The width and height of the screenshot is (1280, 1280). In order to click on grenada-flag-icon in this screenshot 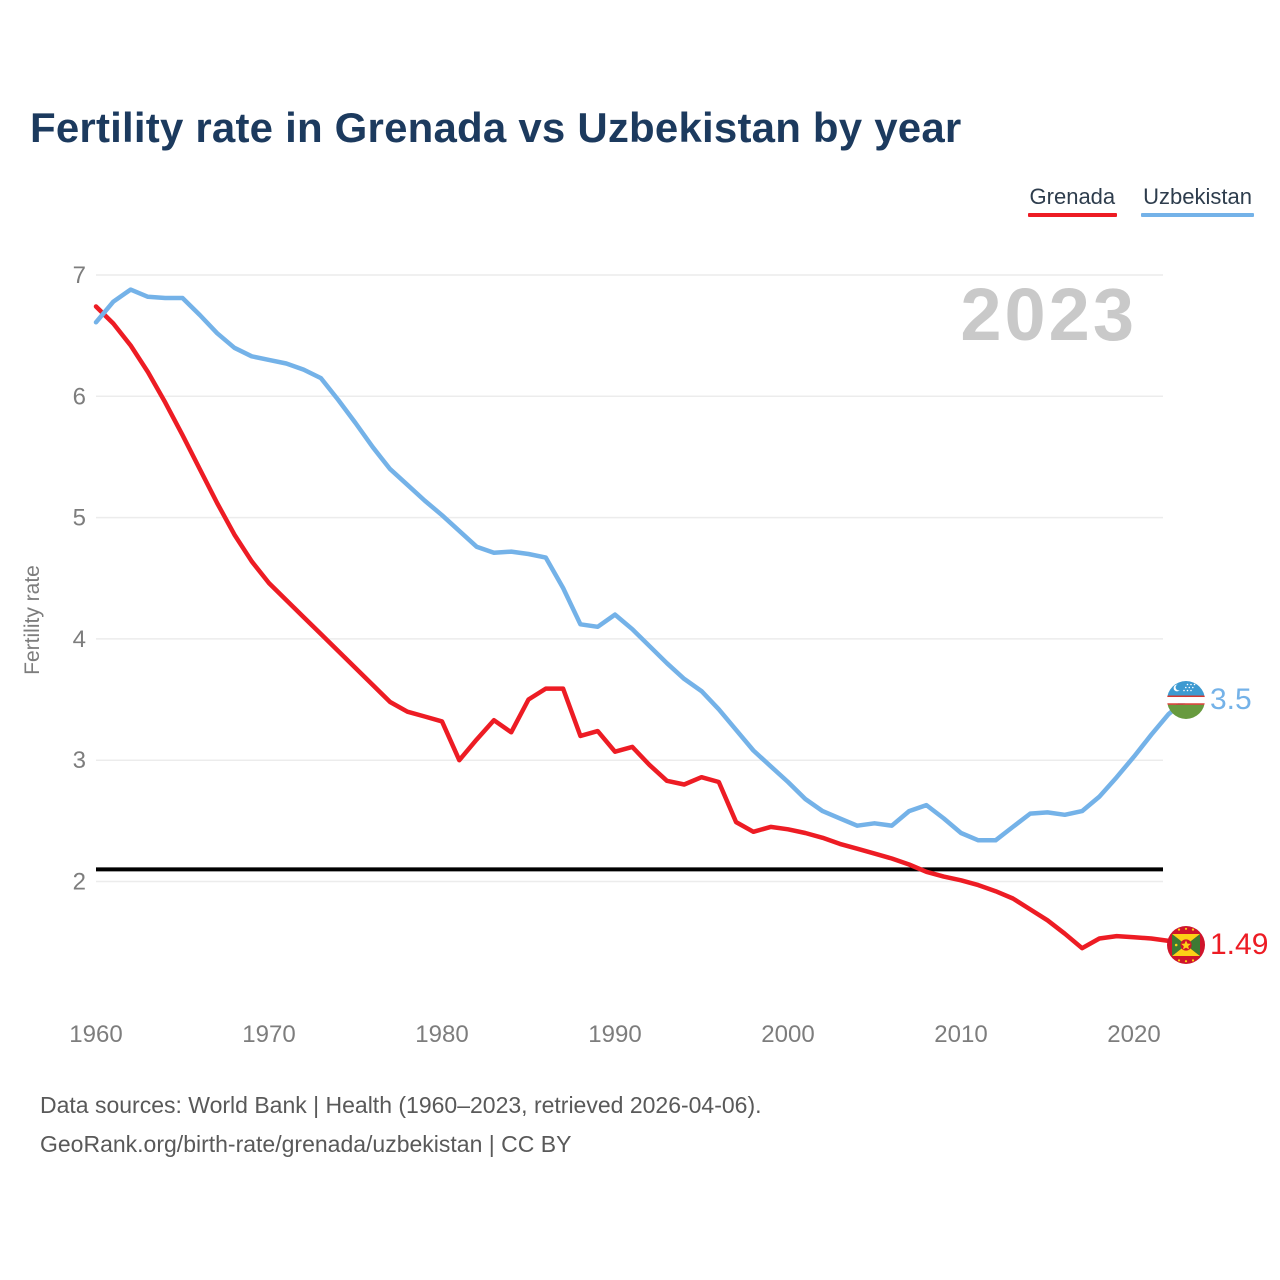, I will do `click(1186, 945)`.